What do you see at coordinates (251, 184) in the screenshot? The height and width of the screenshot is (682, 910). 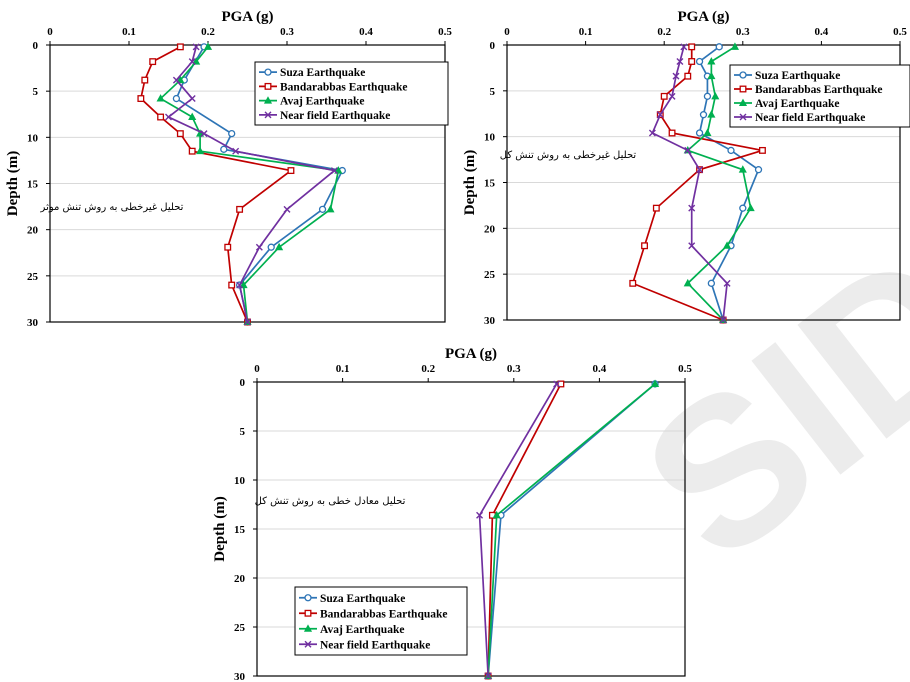 I see `series-near-field-earthquake` at bounding box center [251, 184].